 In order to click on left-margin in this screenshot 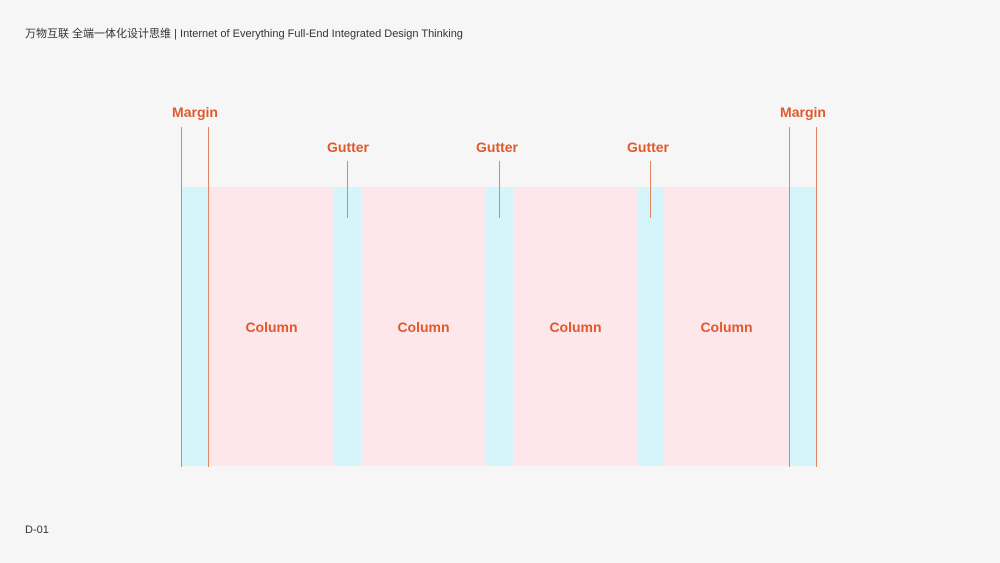, I will do `click(195, 326)`.